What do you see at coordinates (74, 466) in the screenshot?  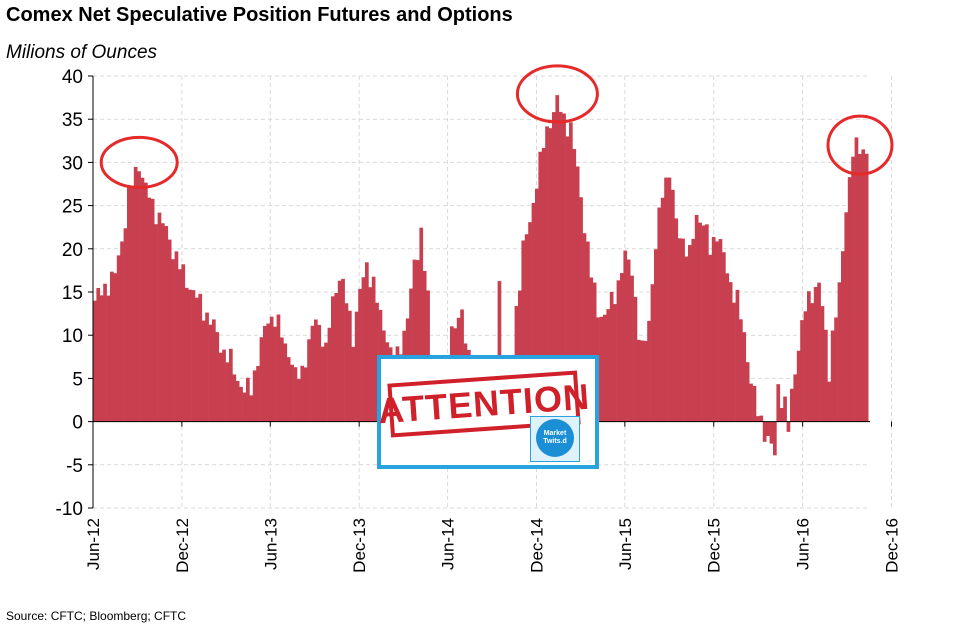 I see `y-tick-label: -5` at bounding box center [74, 466].